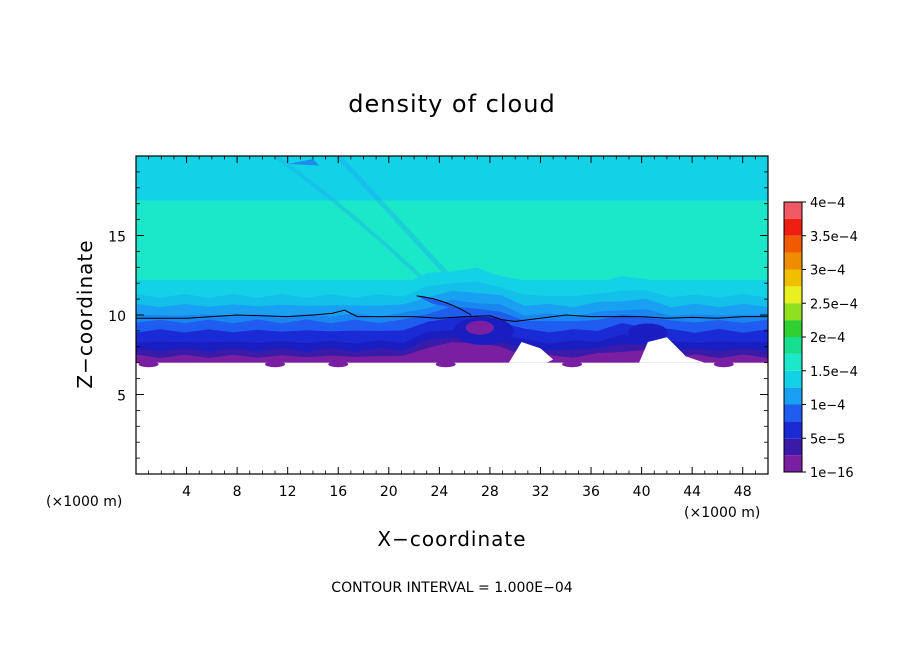 The height and width of the screenshot is (654, 904). Describe the element at coordinates (692, 492) in the screenshot. I see `x-tick-label: 44` at that location.